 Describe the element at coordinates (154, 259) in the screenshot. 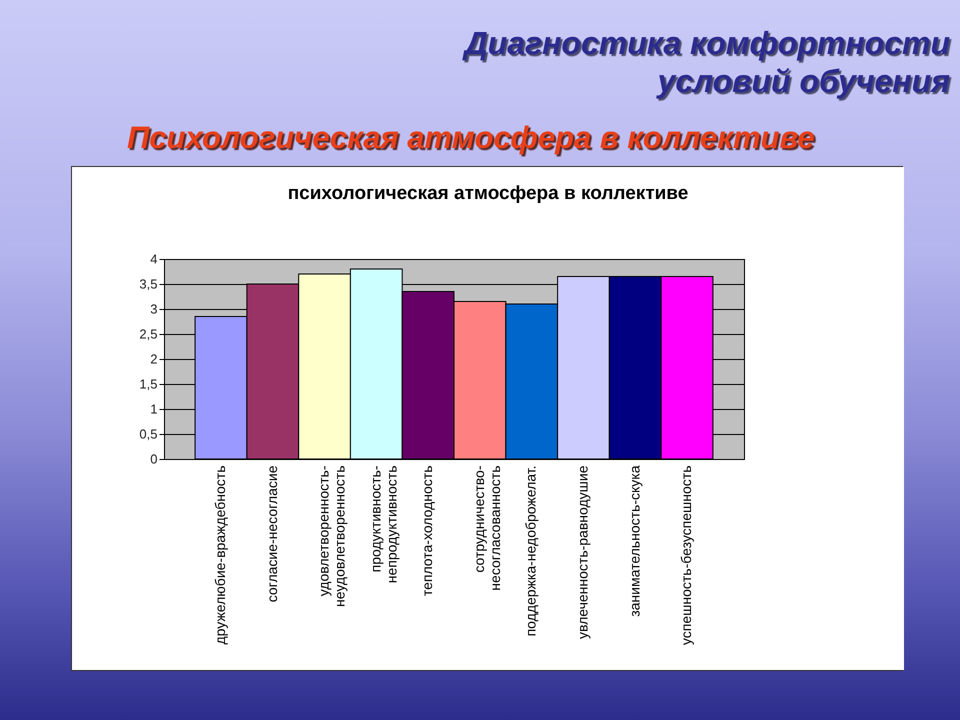

I see `y-tick-label: 4` at that location.